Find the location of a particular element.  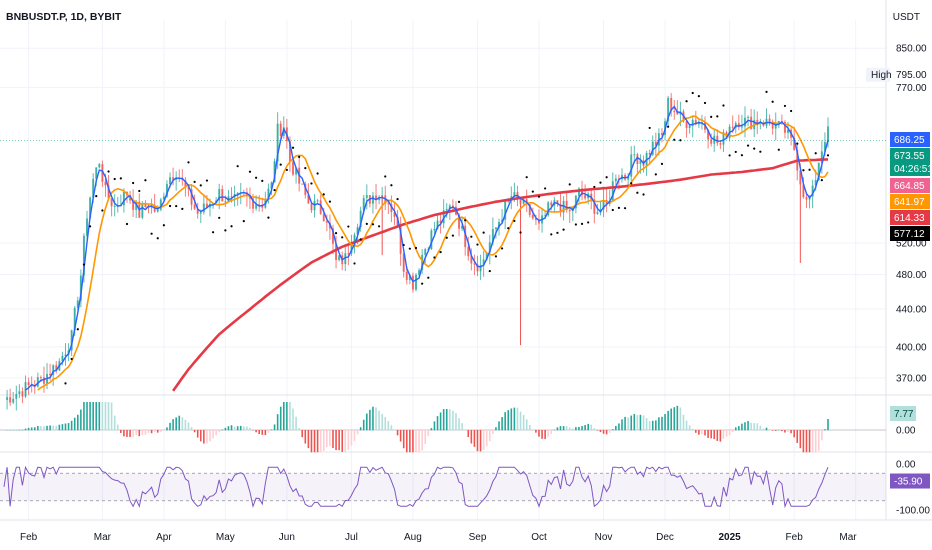

price-badge-value: 641.97 is located at coordinates (909, 202).